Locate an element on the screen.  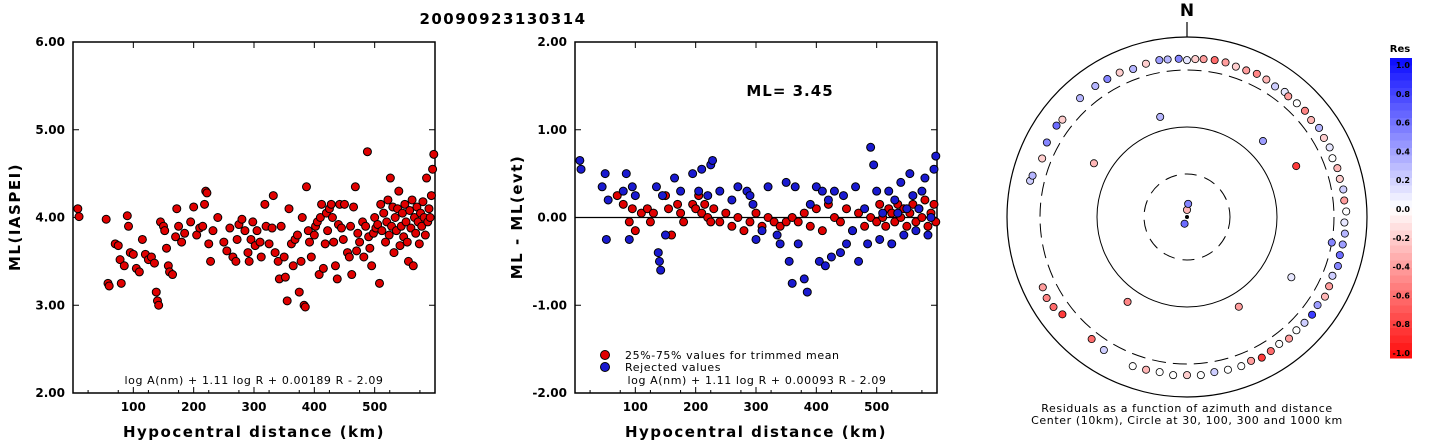
y-tick-label: -1.00 is located at coordinates (549, 305).